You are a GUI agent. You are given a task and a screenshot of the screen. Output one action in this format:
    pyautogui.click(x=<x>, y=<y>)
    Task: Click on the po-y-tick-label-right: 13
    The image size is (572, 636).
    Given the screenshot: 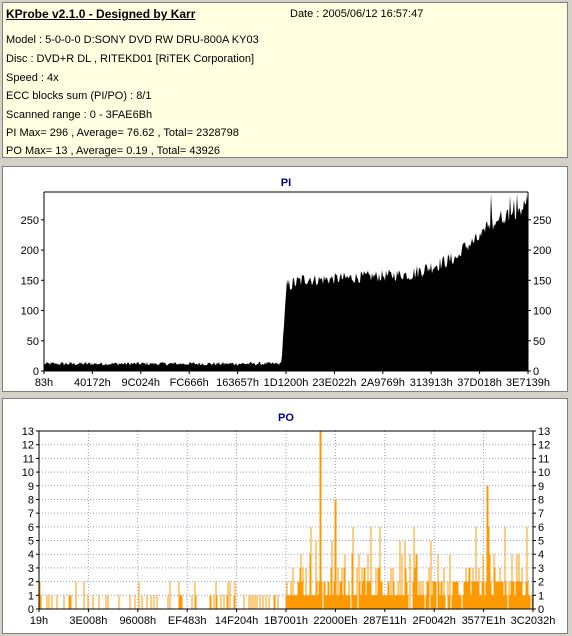 What is the action you would take?
    pyautogui.click(x=544, y=432)
    